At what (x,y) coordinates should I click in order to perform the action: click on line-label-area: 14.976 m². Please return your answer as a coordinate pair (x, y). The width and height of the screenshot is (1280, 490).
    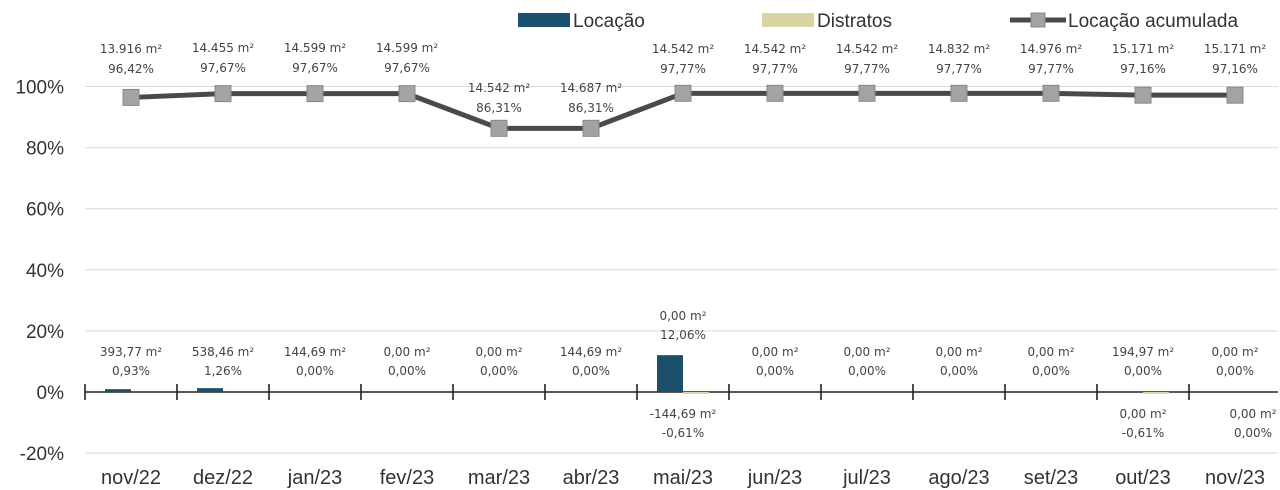
    Looking at the image, I should click on (1051, 49).